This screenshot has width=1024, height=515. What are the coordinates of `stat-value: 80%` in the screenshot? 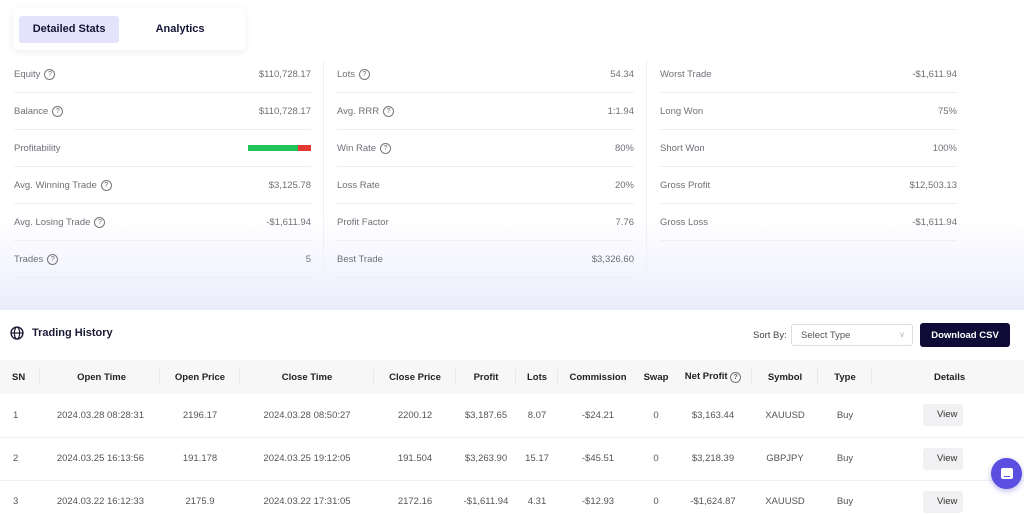 It's located at (624, 148).